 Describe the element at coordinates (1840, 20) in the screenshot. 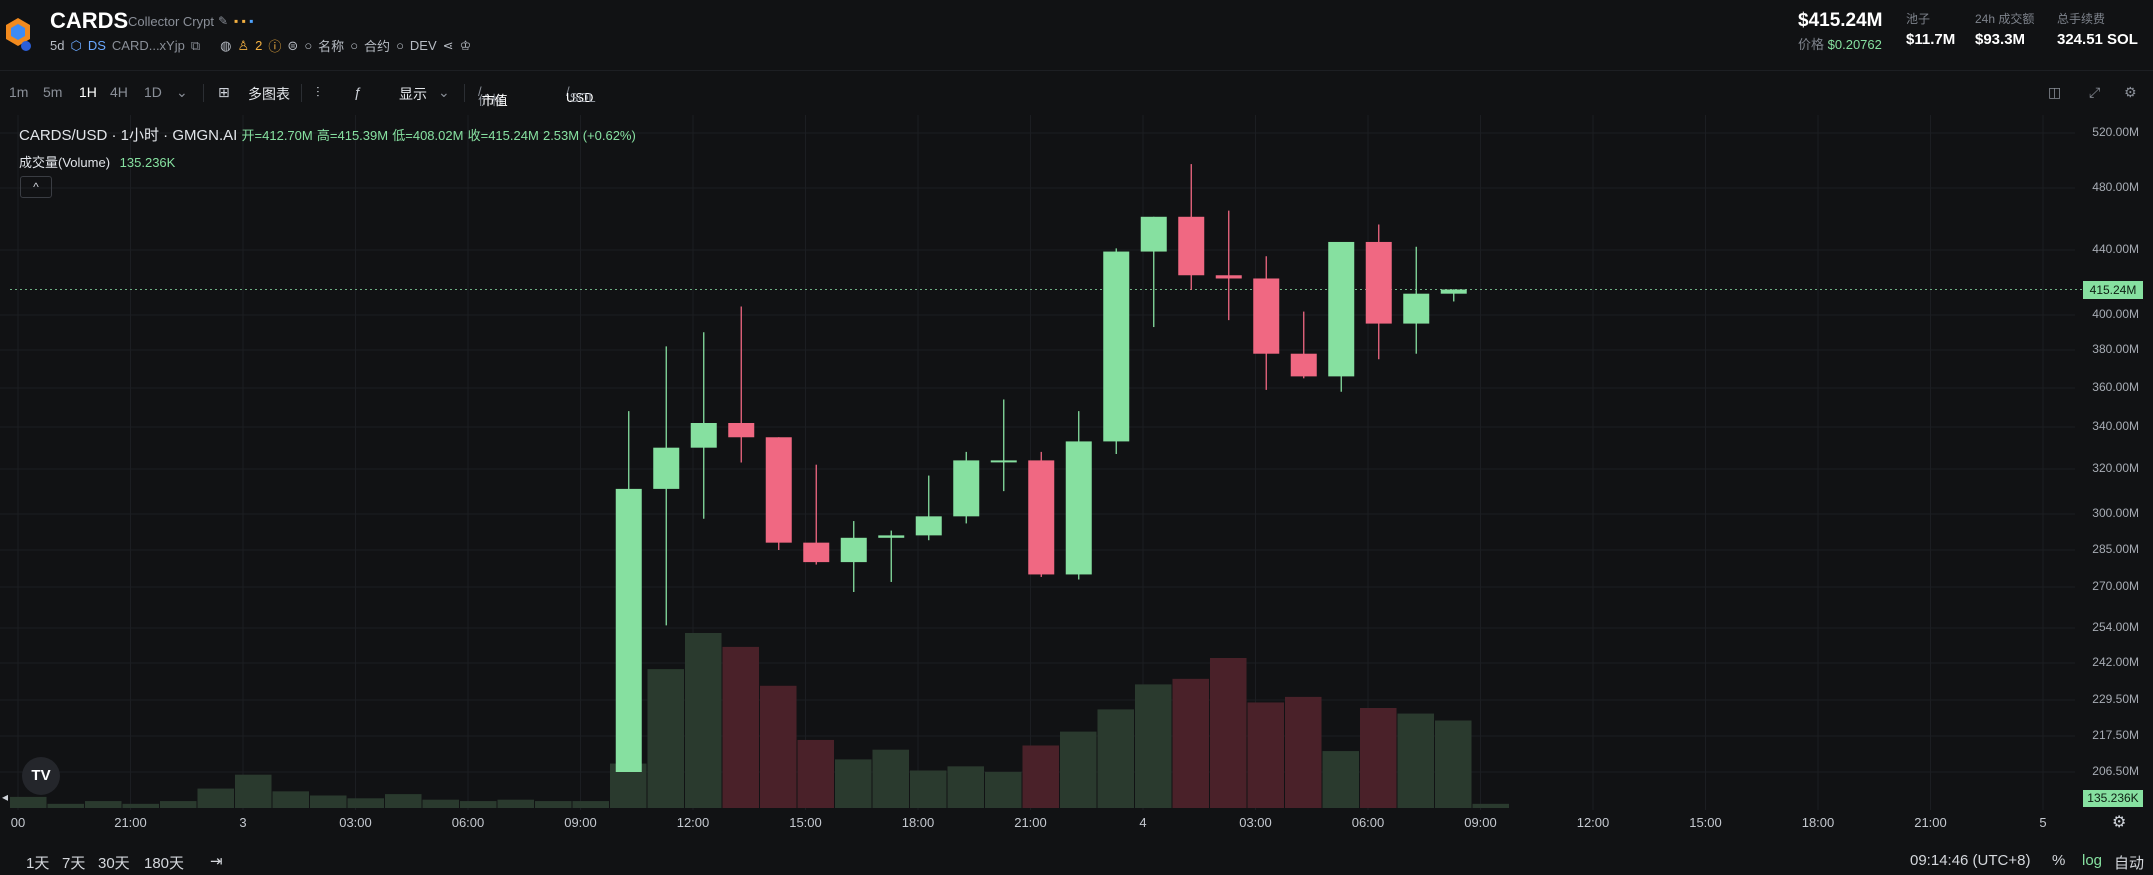

I see `market-cap-value: $415.24M` at that location.